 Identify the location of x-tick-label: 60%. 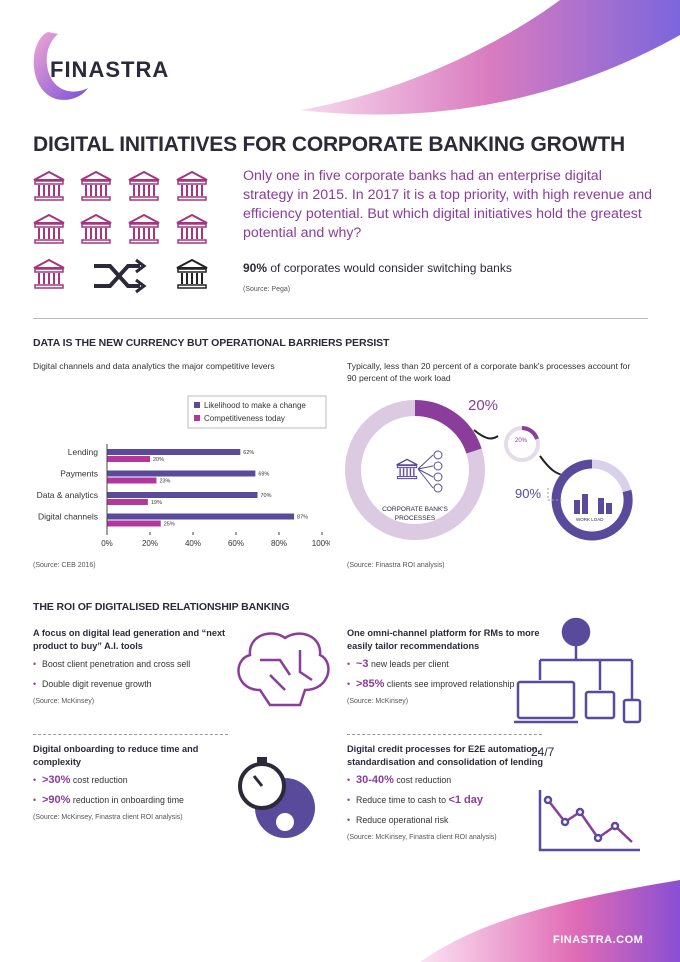
(236, 543).